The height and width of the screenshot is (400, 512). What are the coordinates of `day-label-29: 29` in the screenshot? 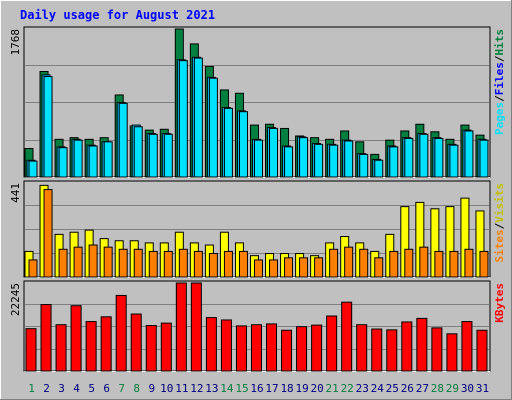 It's located at (452, 388).